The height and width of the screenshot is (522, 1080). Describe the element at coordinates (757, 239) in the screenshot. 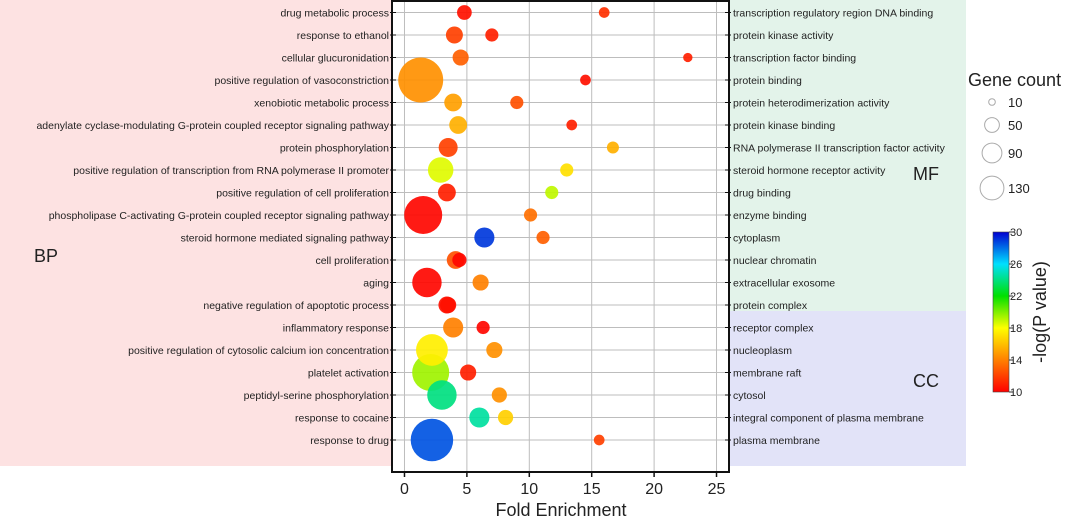

I see `right-term-label: cytoplasm` at that location.